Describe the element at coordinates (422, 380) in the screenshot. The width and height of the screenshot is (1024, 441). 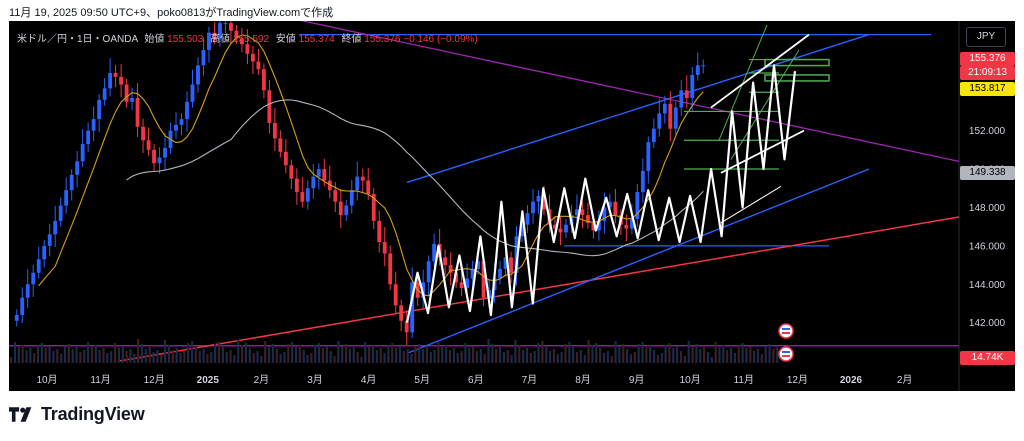
I see `x-tick-label: 5月` at that location.